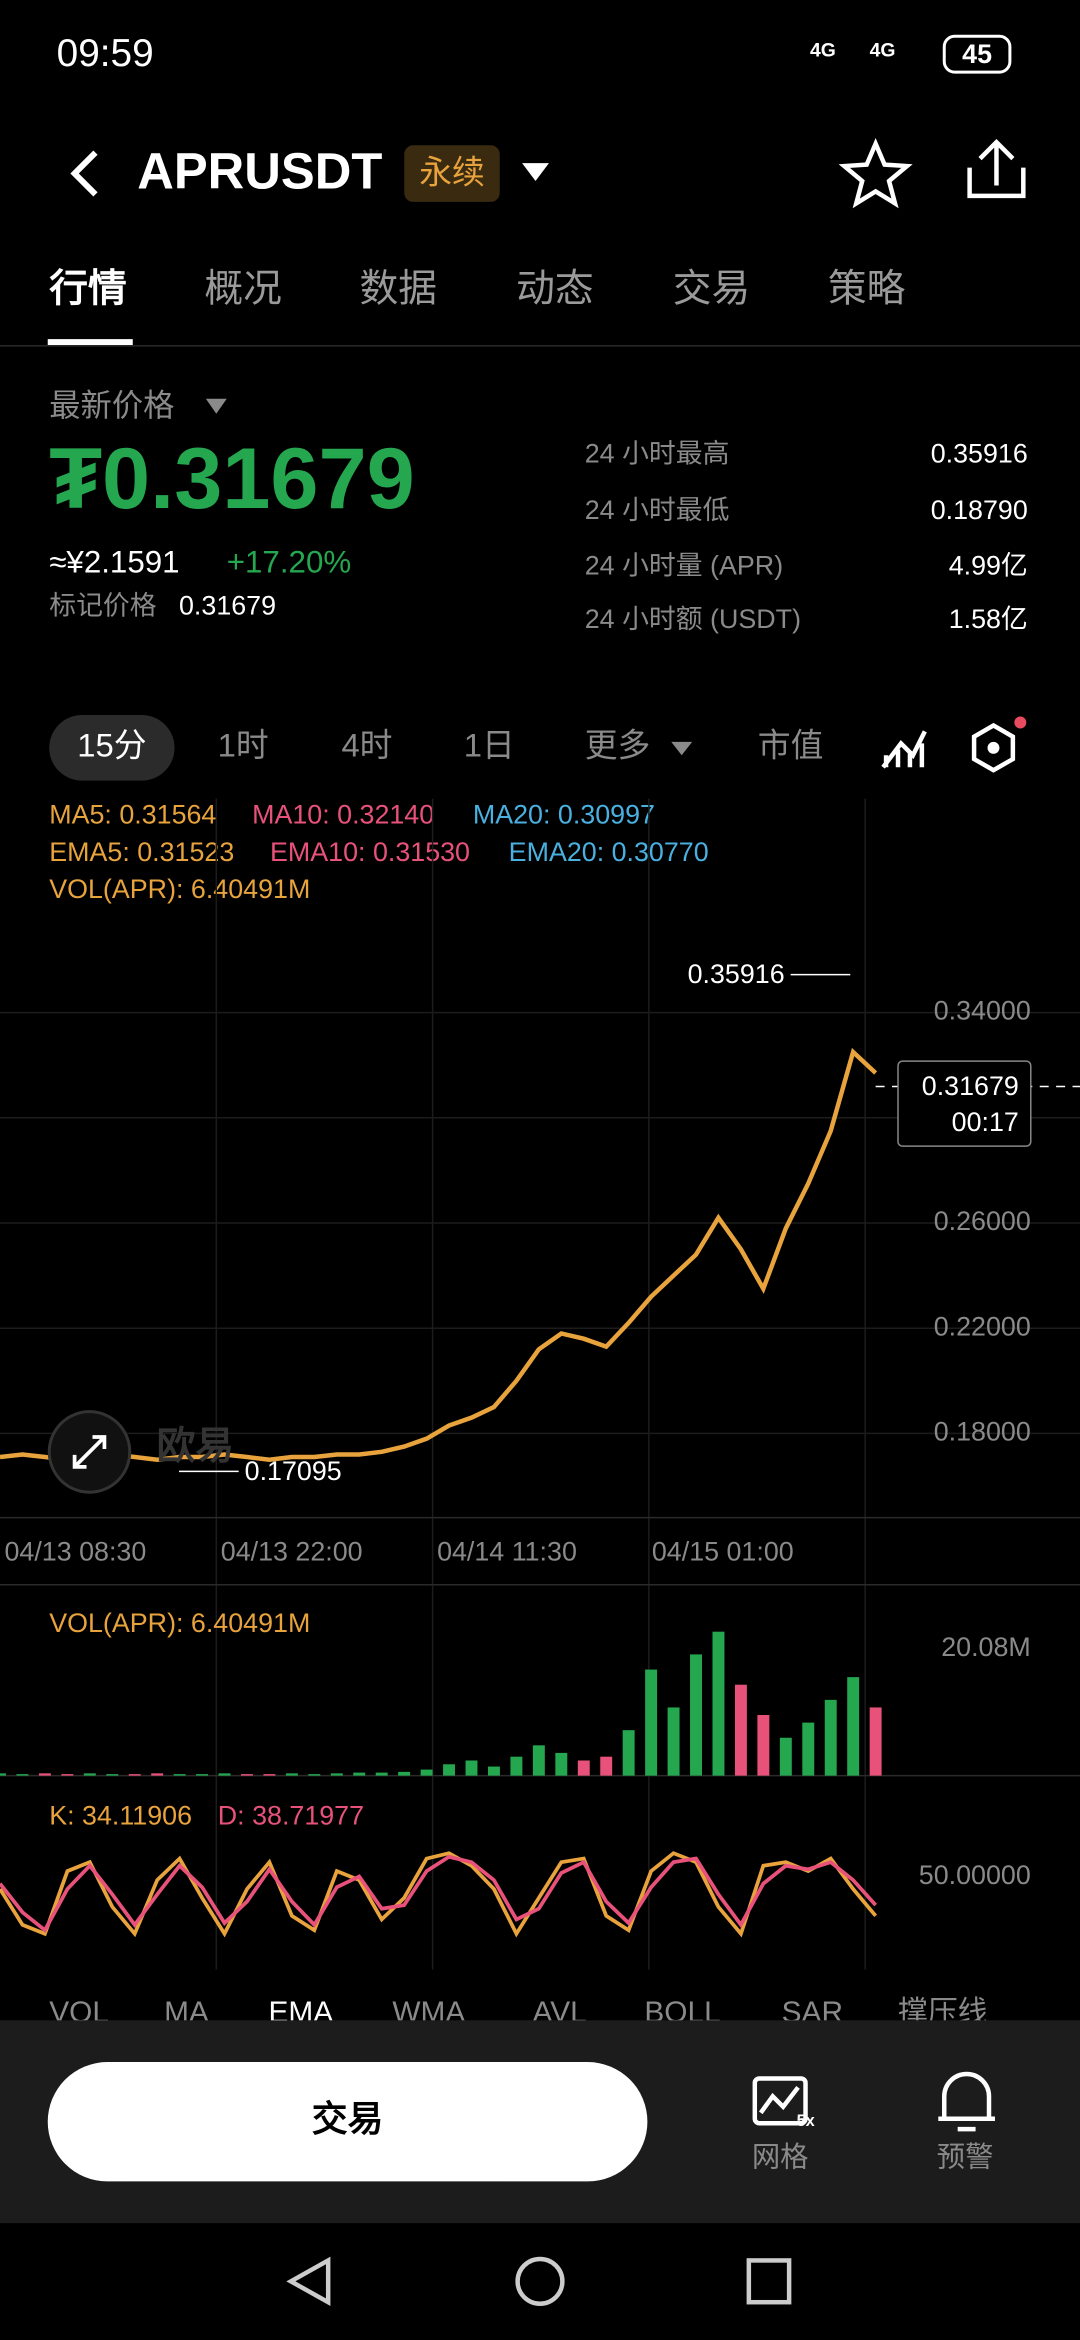  I want to click on ema: EMA5: 0.31523, so click(141, 852).